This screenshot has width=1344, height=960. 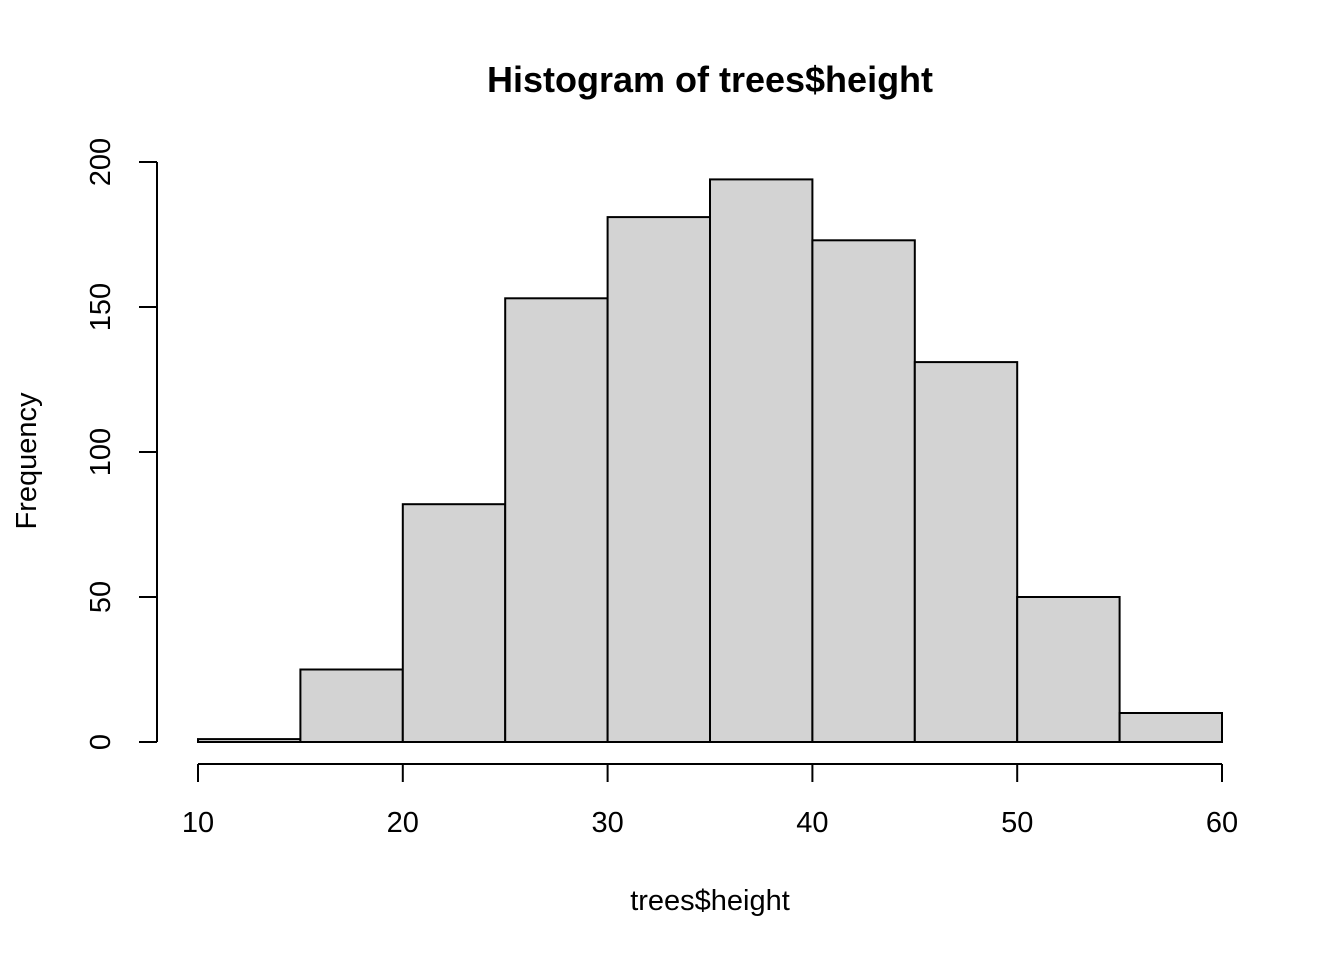 What do you see at coordinates (710, 901) in the screenshot?
I see `x-axis-label: trees$height` at bounding box center [710, 901].